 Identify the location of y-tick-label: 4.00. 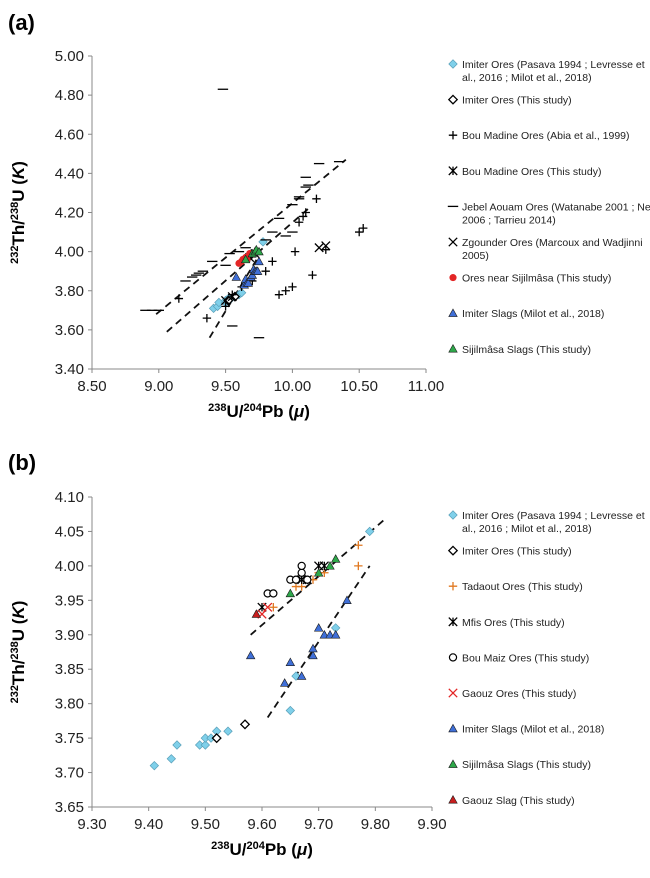
(69, 566).